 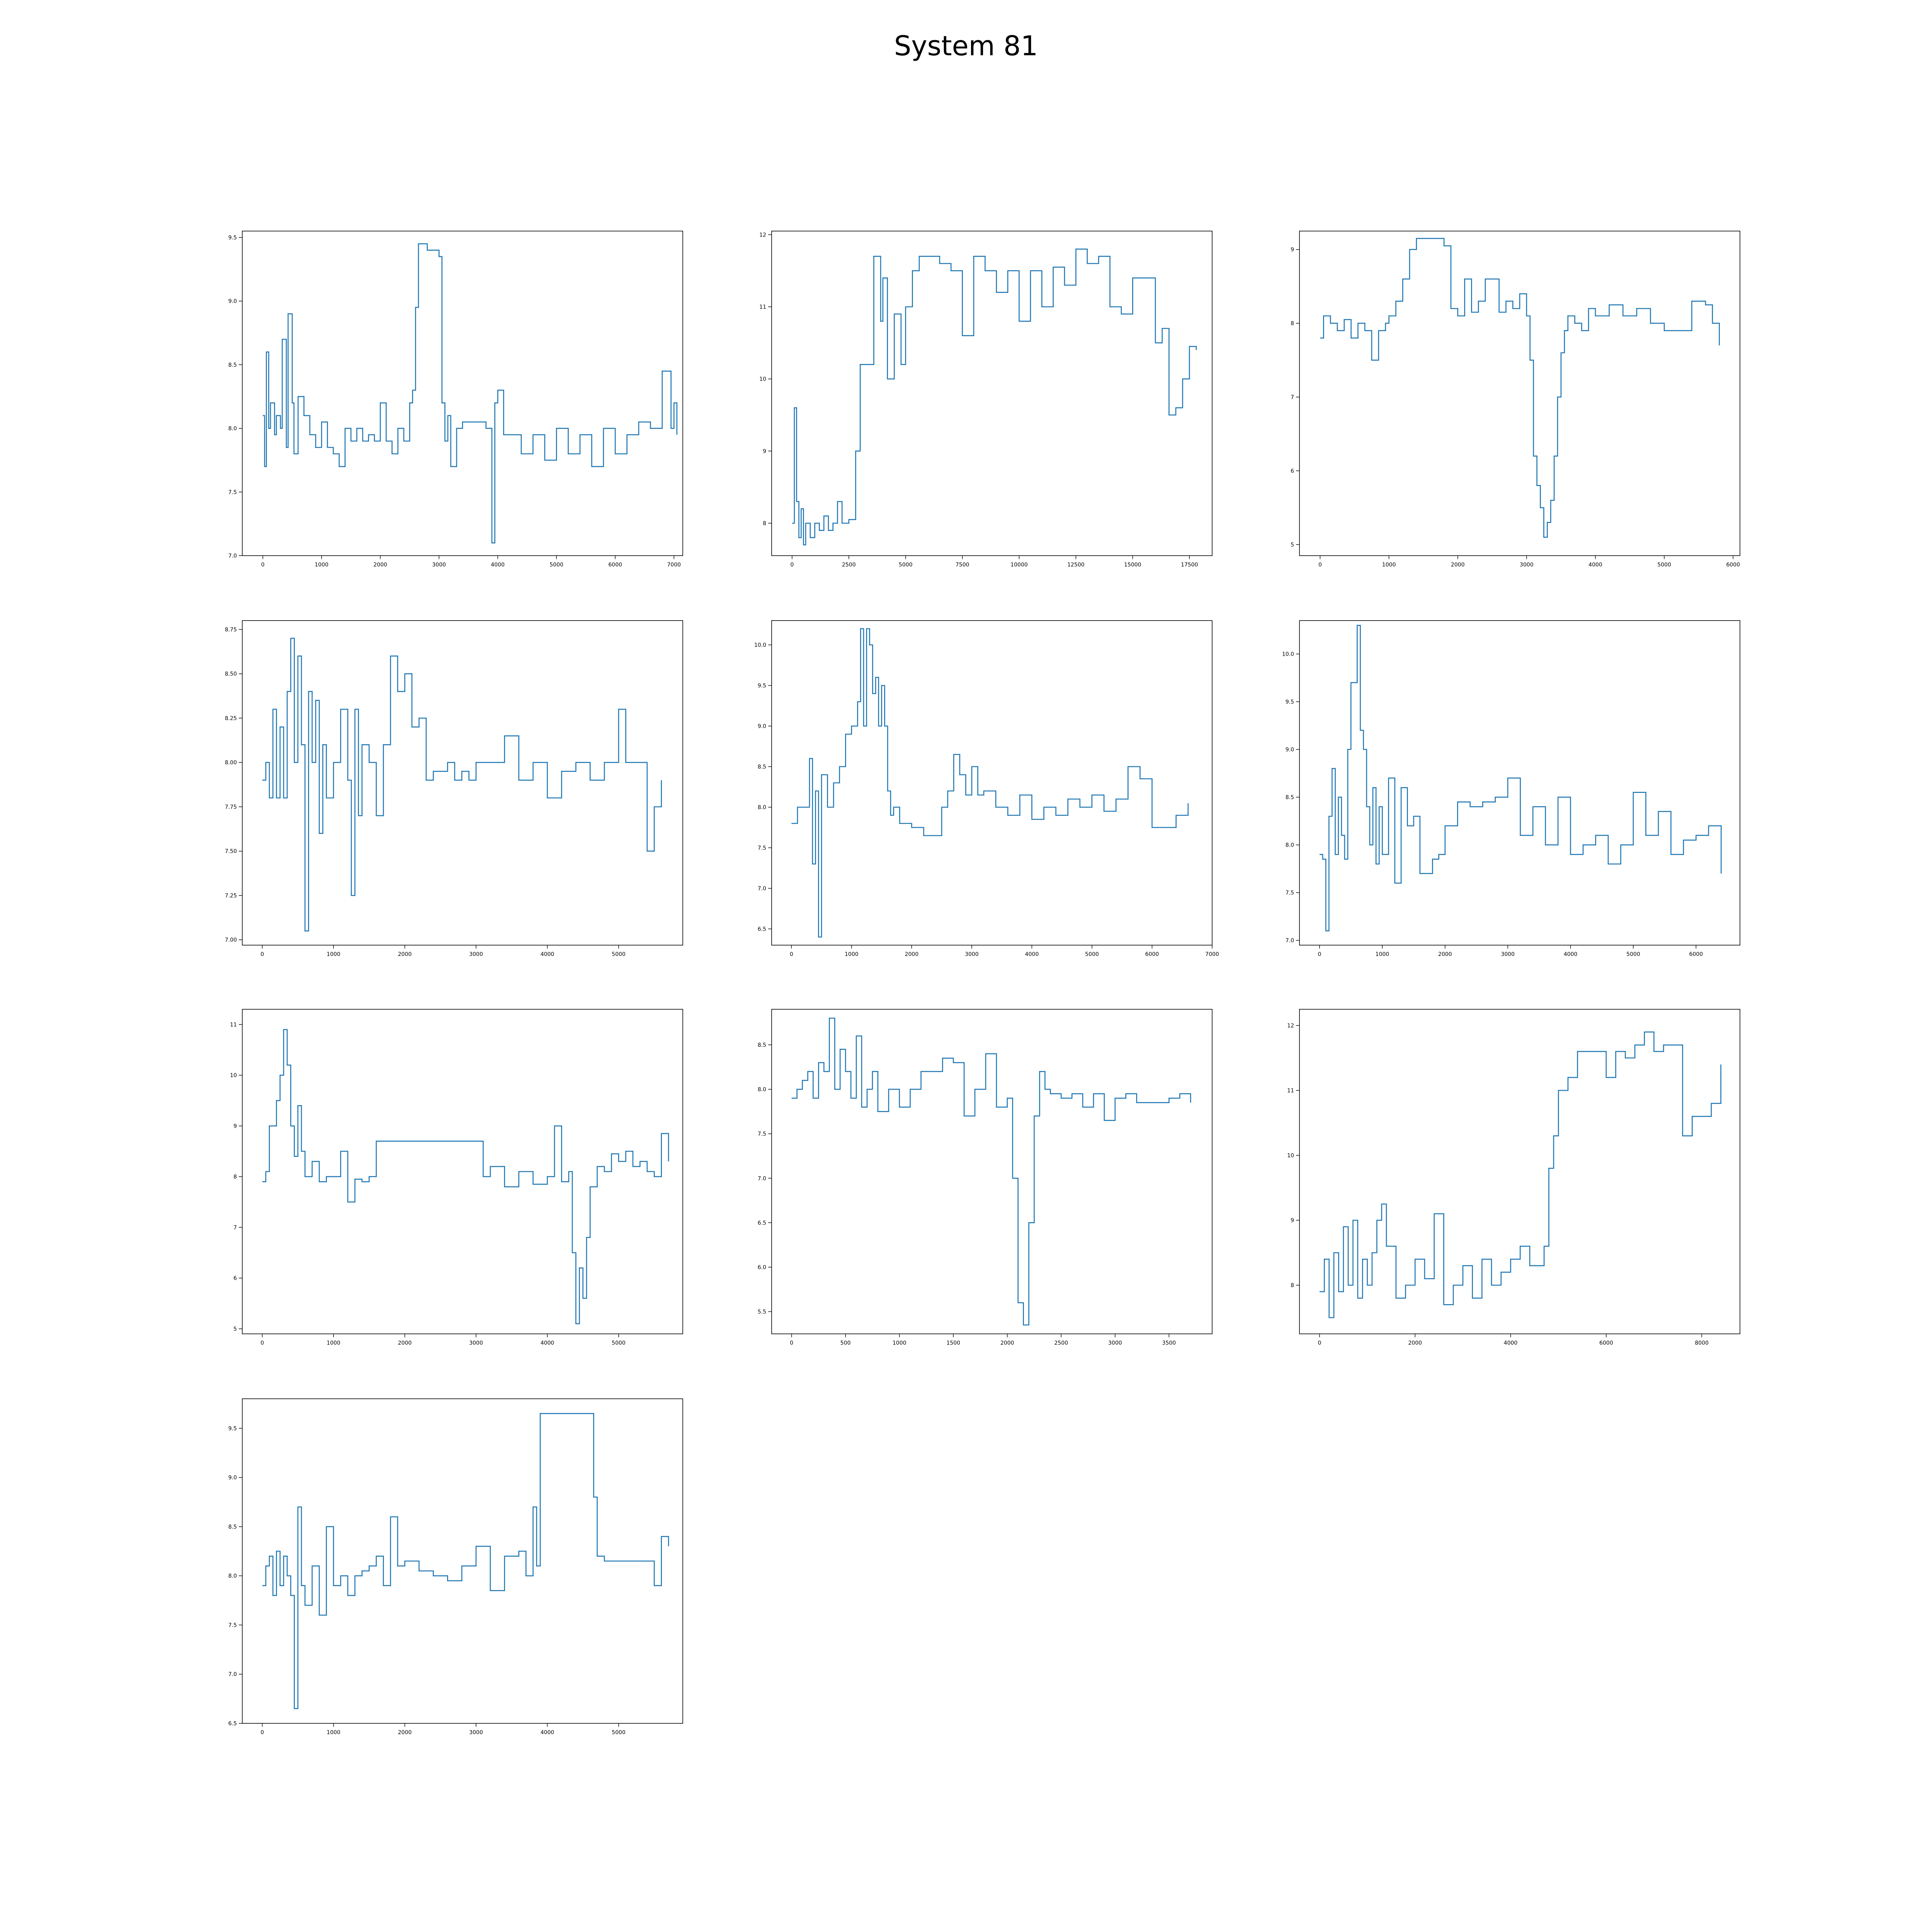 What do you see at coordinates (235, 1279) in the screenshot?
I see `y-tick-label: 6` at bounding box center [235, 1279].